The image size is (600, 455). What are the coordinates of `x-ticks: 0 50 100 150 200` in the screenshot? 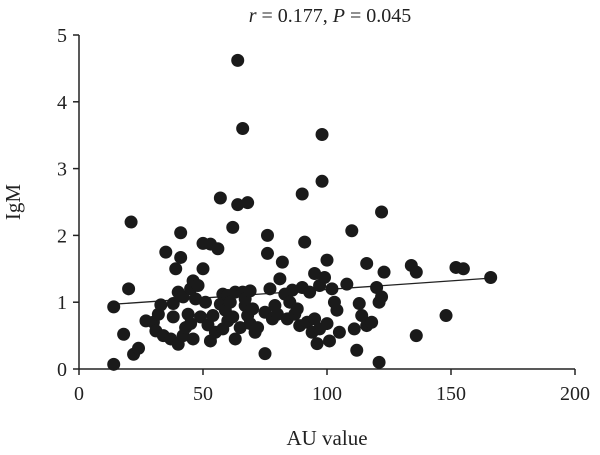 It's located at (332, 387).